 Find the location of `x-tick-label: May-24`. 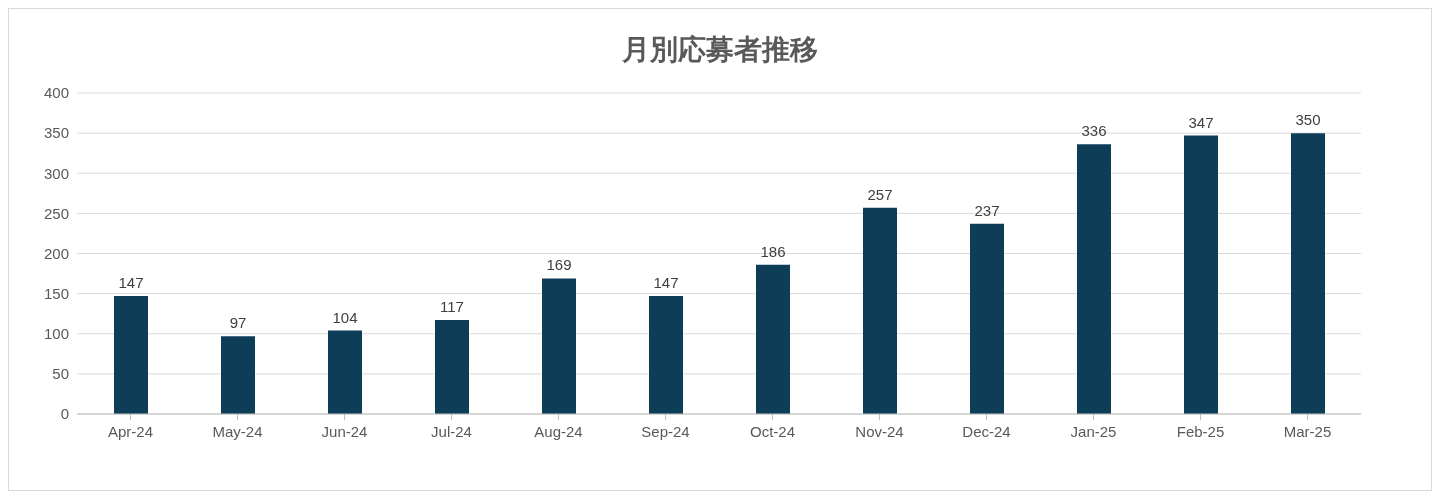

x-tick-label: May-24 is located at coordinates (237, 431).